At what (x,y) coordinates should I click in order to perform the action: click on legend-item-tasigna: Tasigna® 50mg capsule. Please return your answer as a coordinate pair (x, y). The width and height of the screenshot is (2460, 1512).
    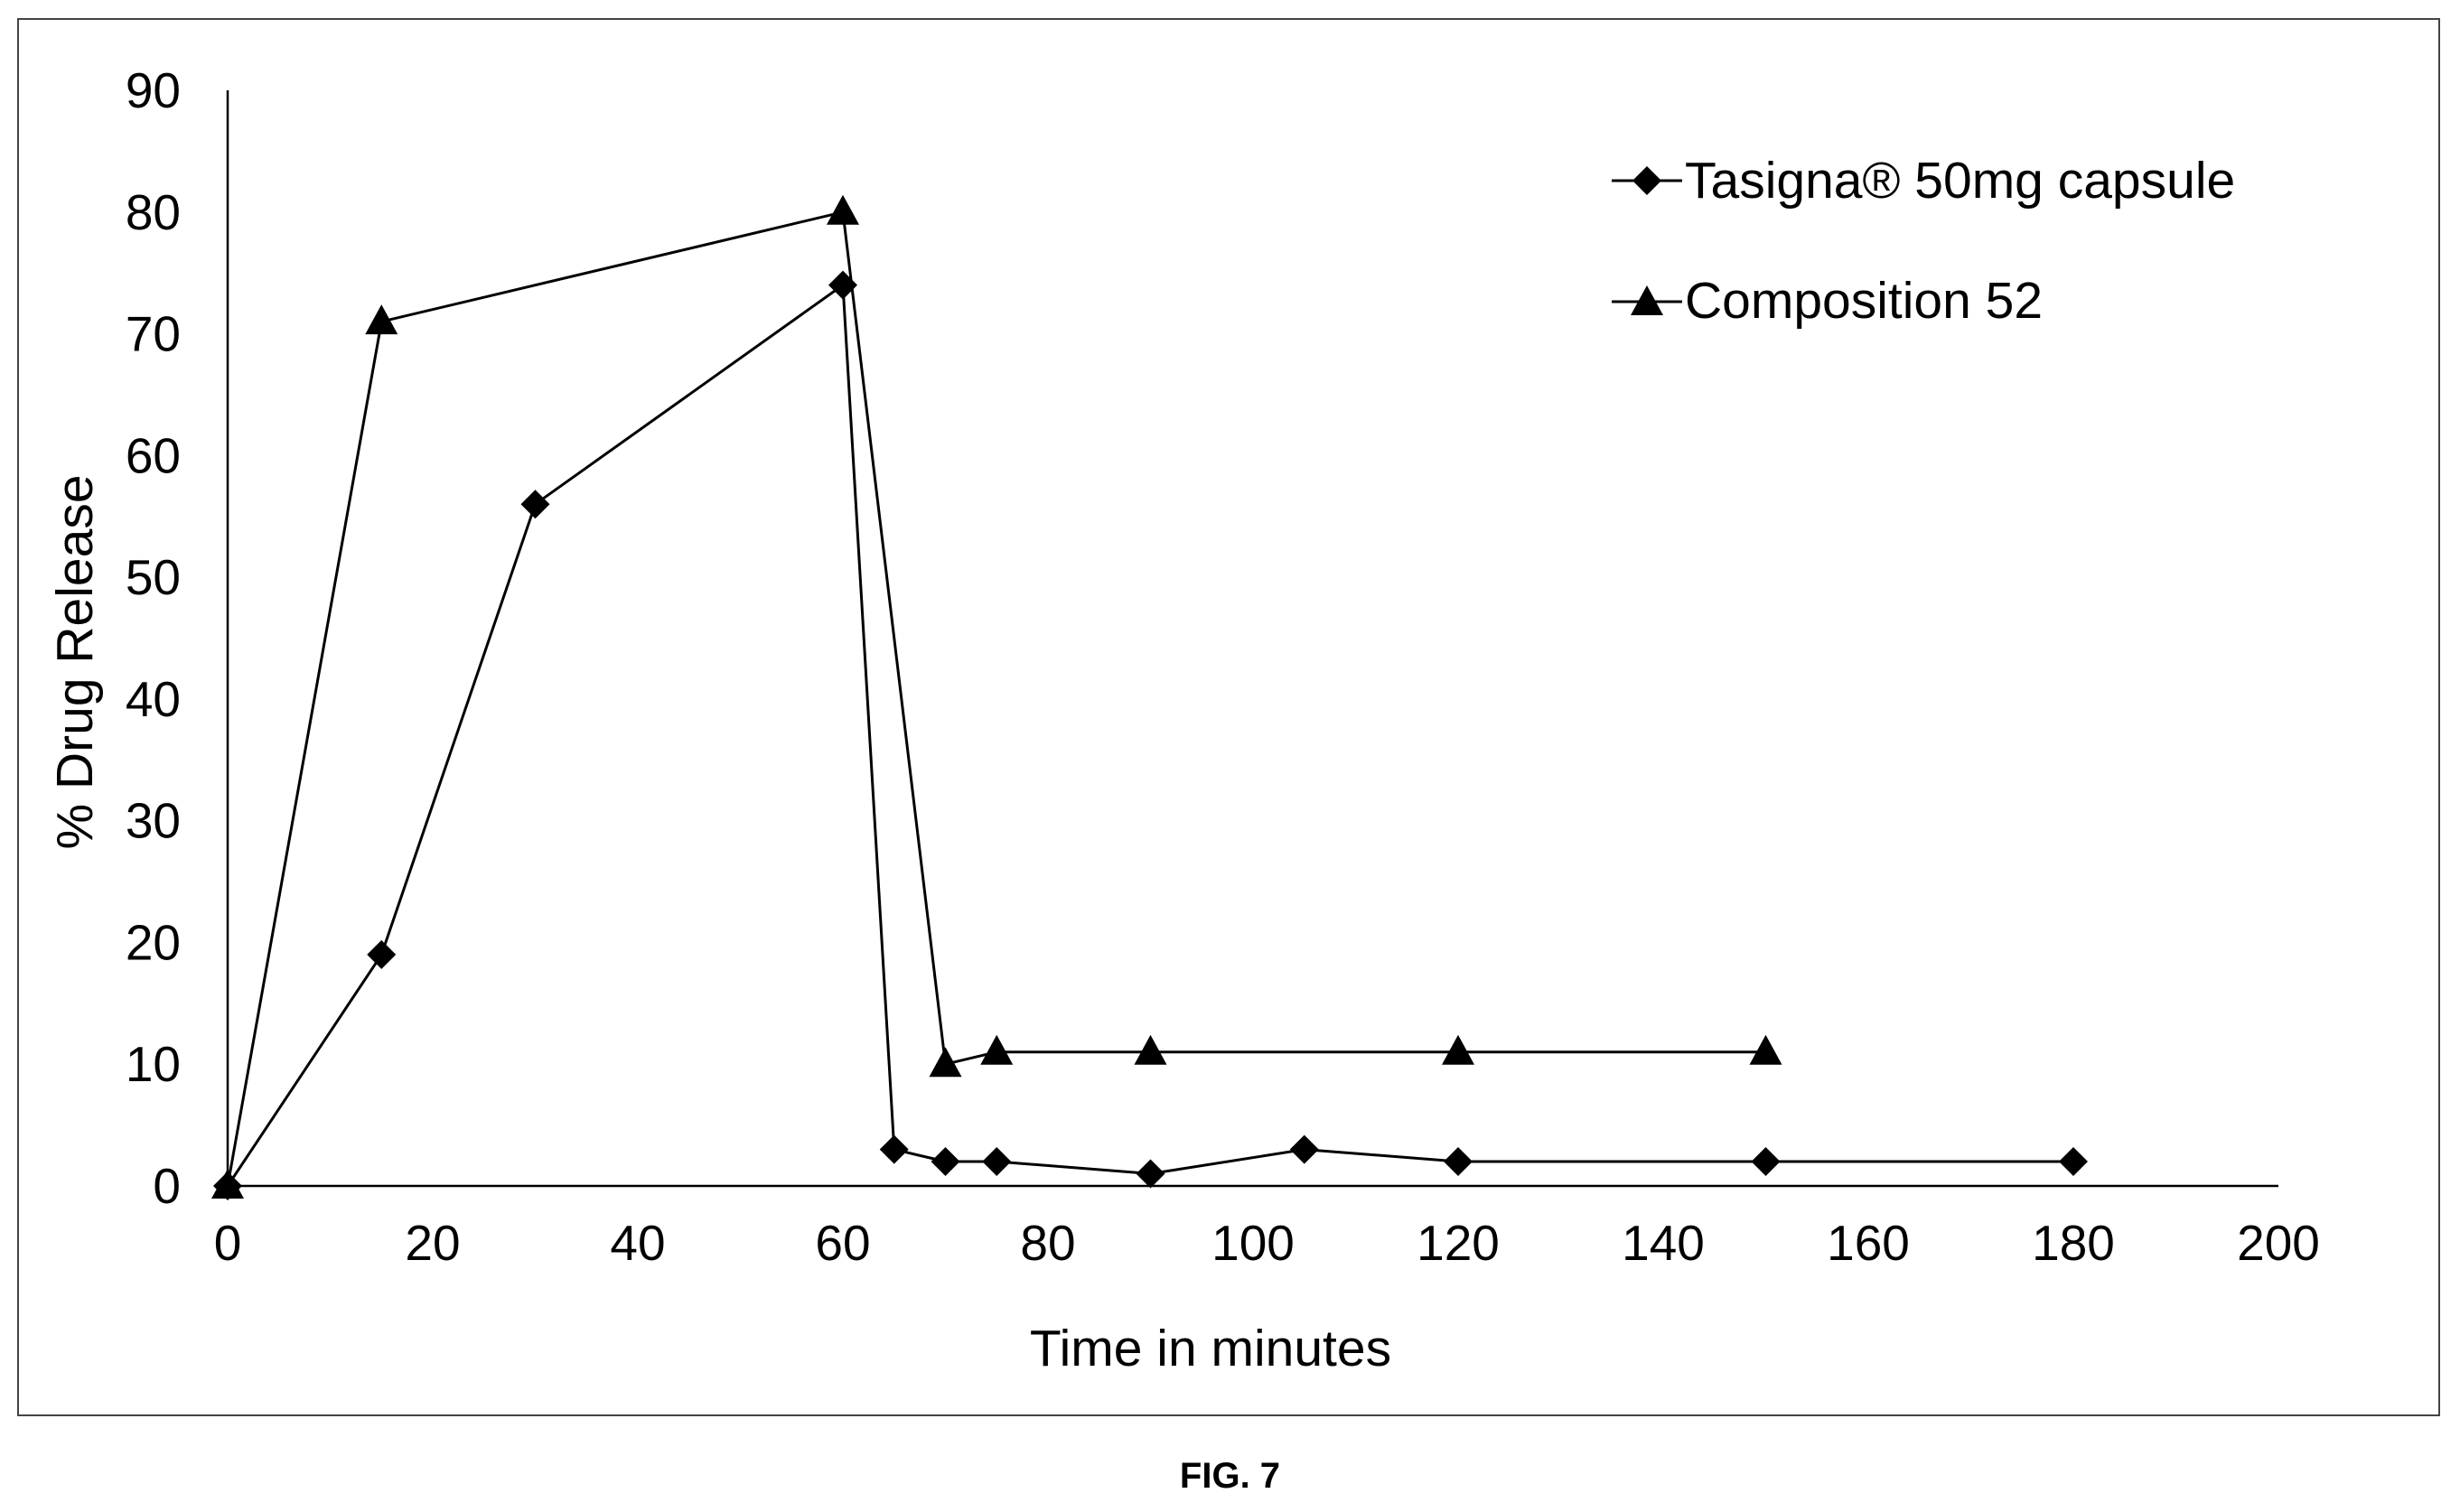
    Looking at the image, I should click on (1924, 181).